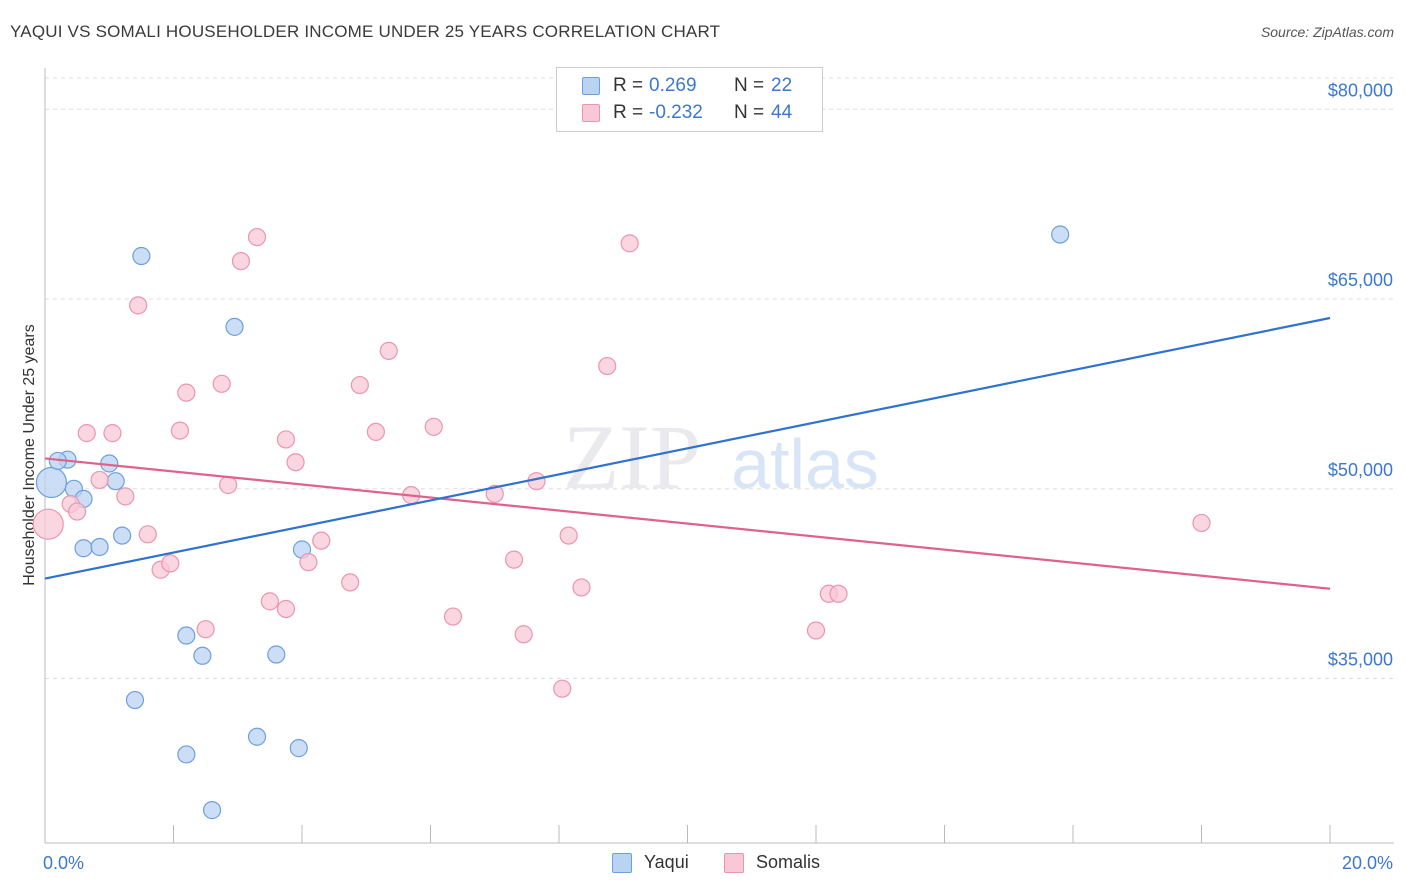 This screenshot has width=1406, height=892. I want to click on somali-swatch, so click(591, 113).